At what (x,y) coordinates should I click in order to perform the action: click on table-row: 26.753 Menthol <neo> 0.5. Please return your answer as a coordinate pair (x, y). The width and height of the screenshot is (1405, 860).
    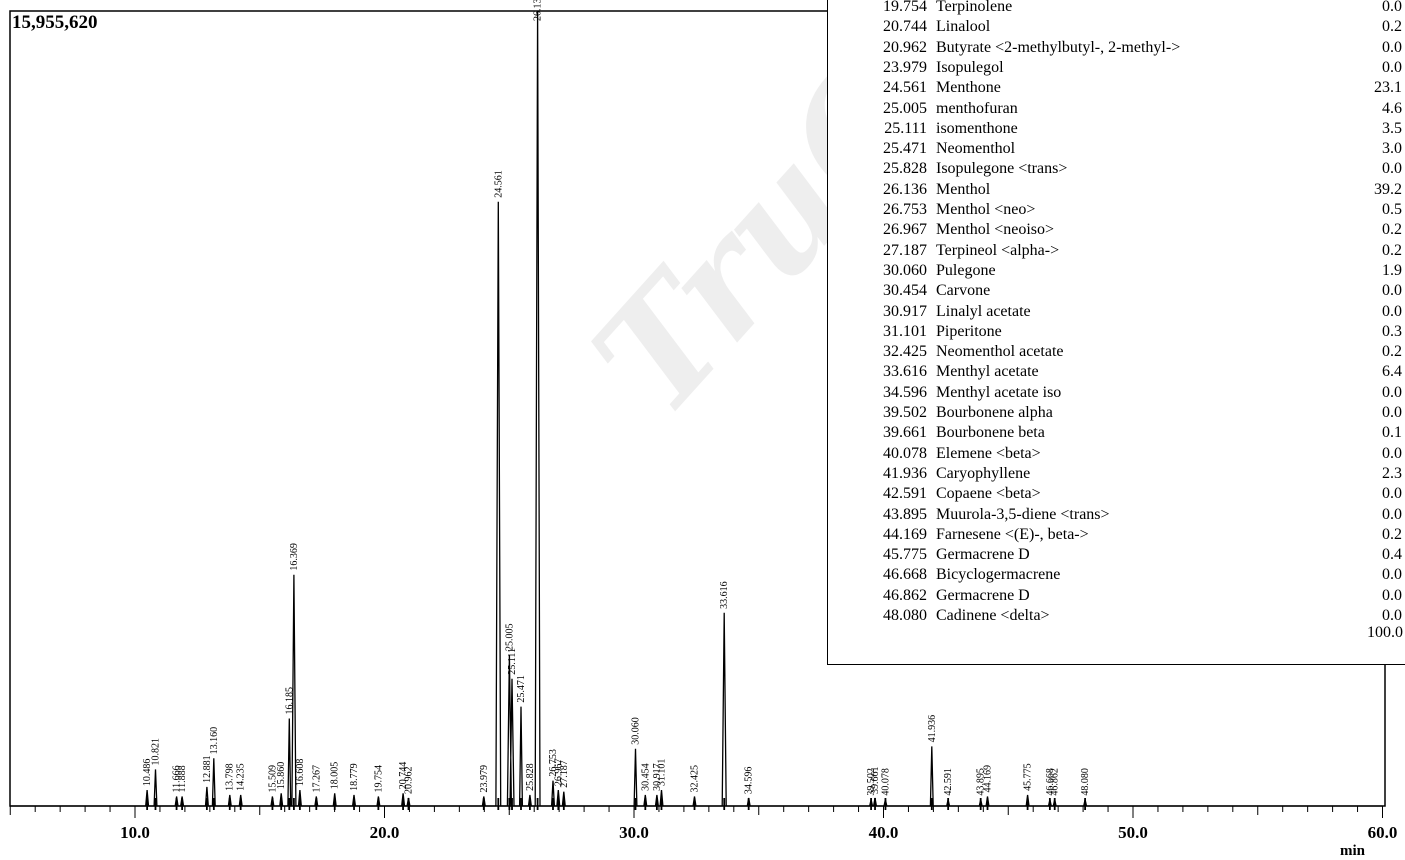
    Looking at the image, I should click on (1116, 211).